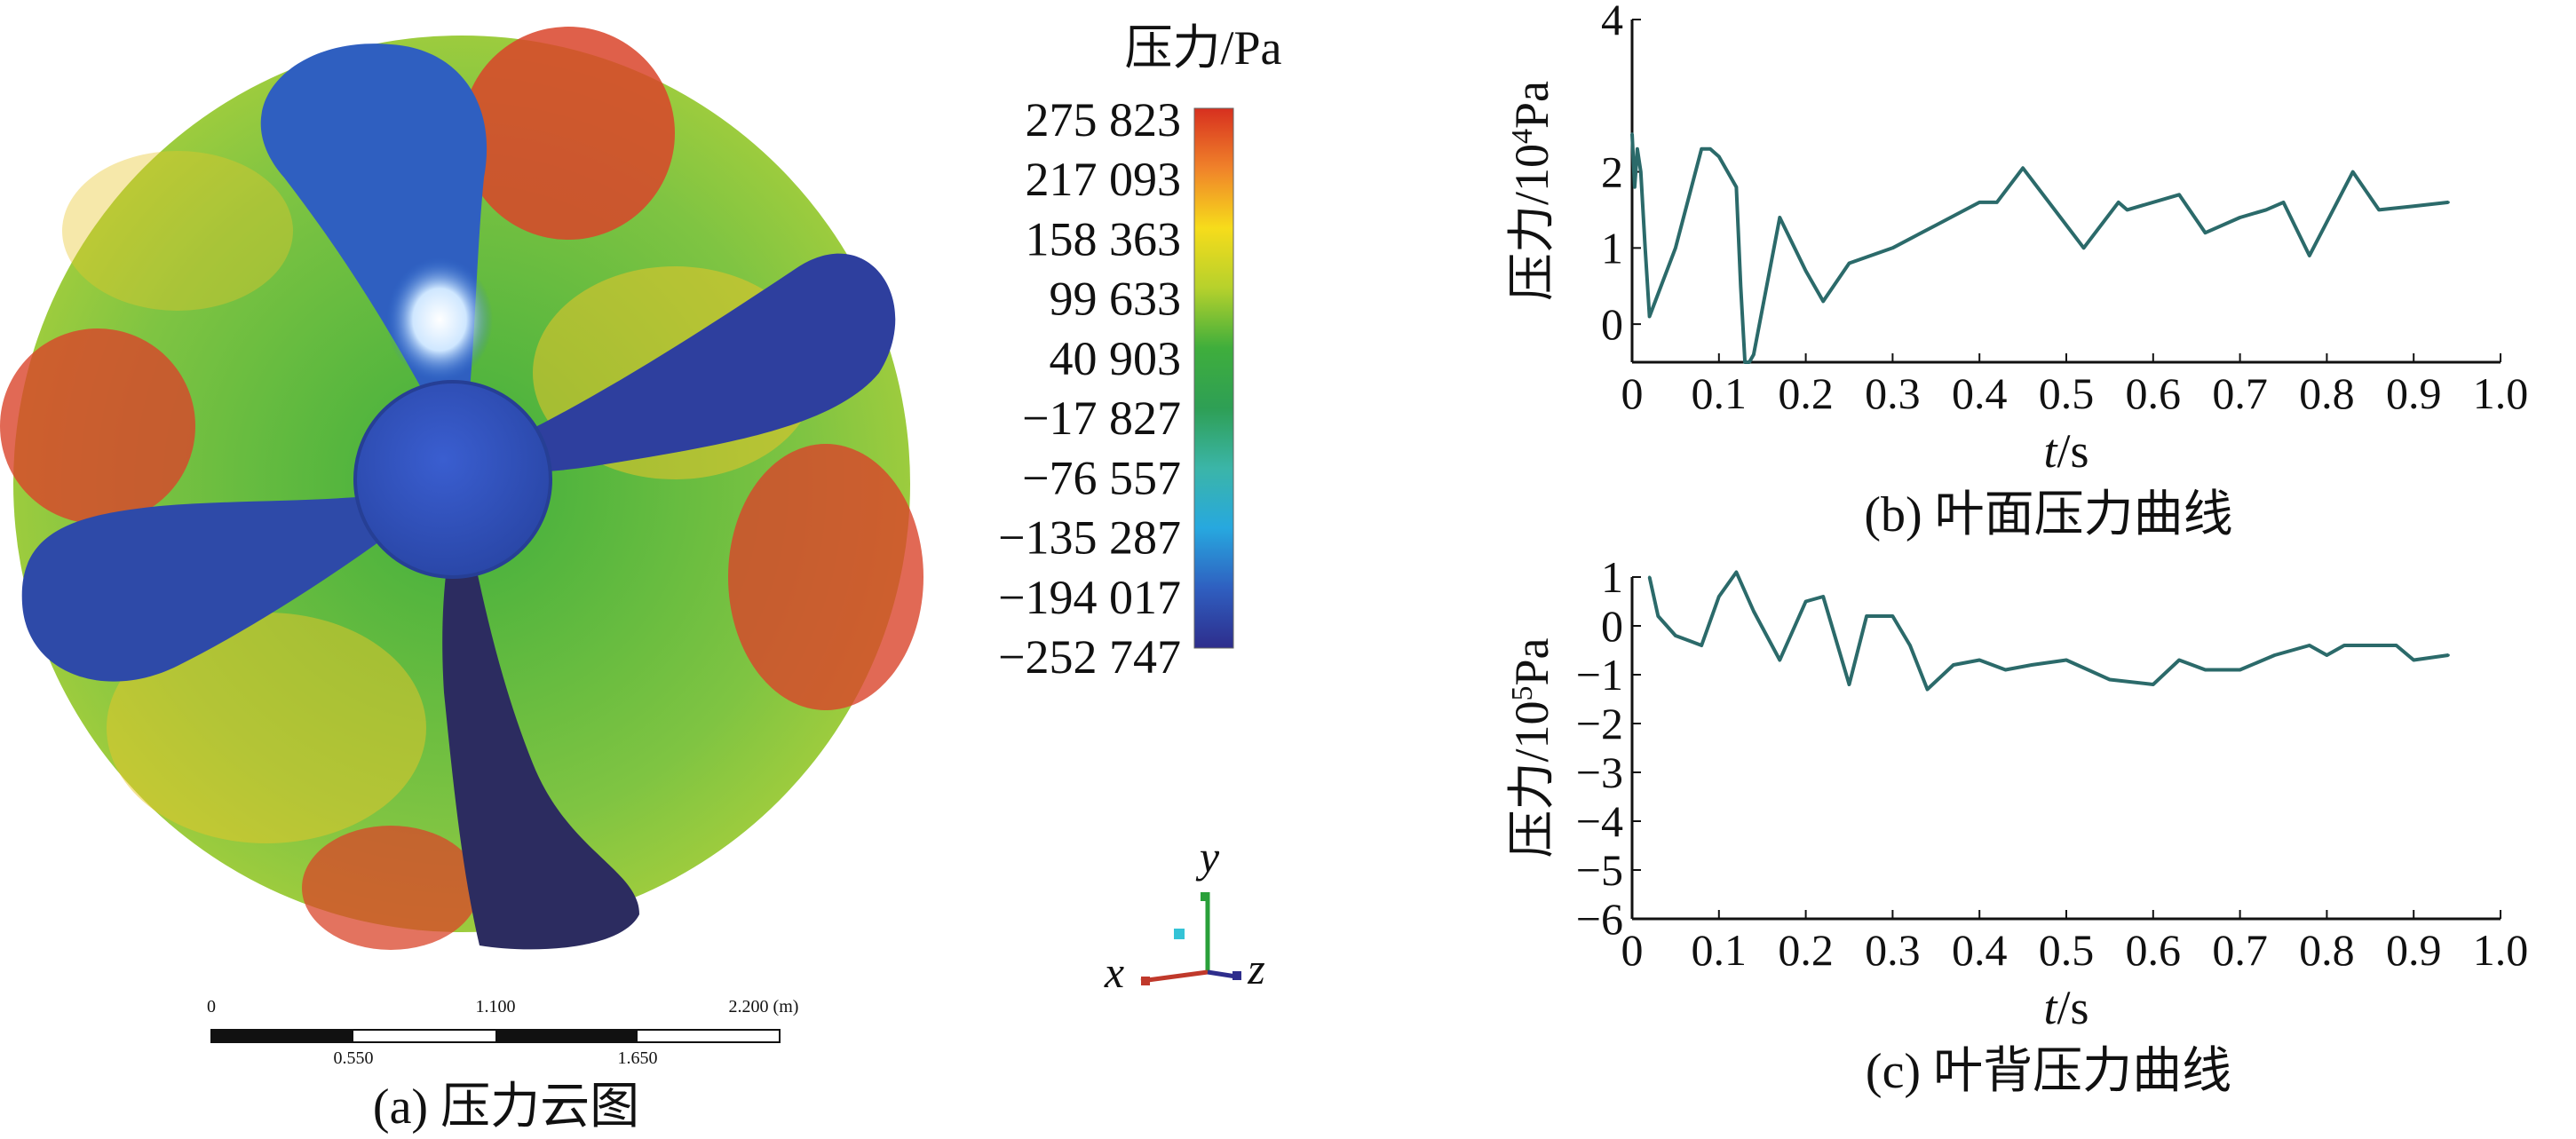  I want to click on x-tick-label: 0.1, so click(1720, 393).